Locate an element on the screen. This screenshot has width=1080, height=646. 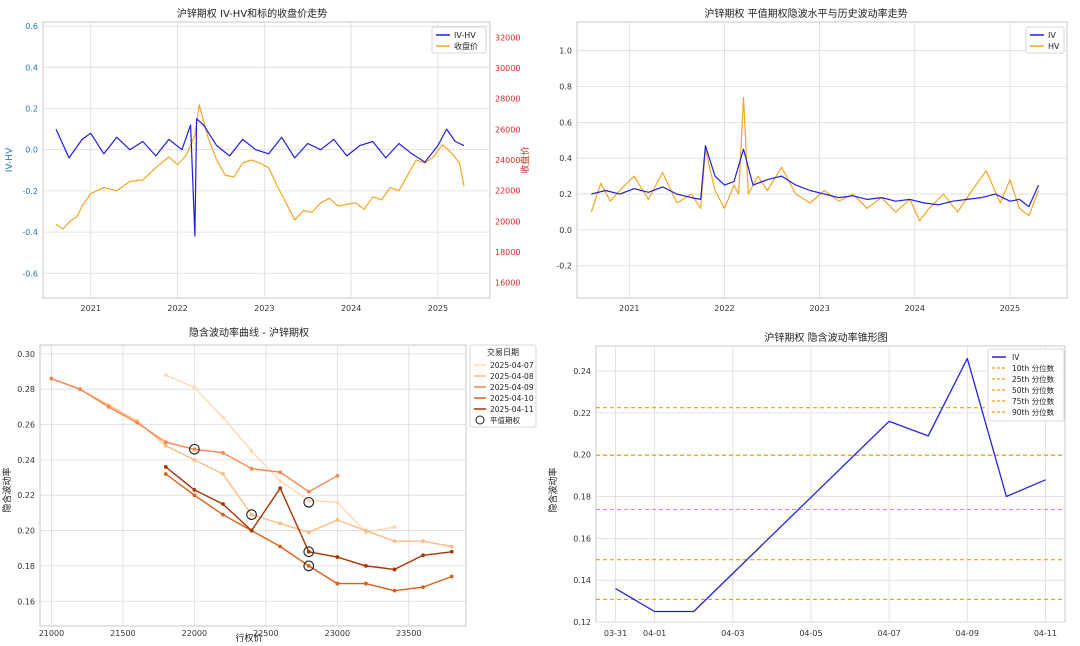
series-line-close is located at coordinates (260, 167).